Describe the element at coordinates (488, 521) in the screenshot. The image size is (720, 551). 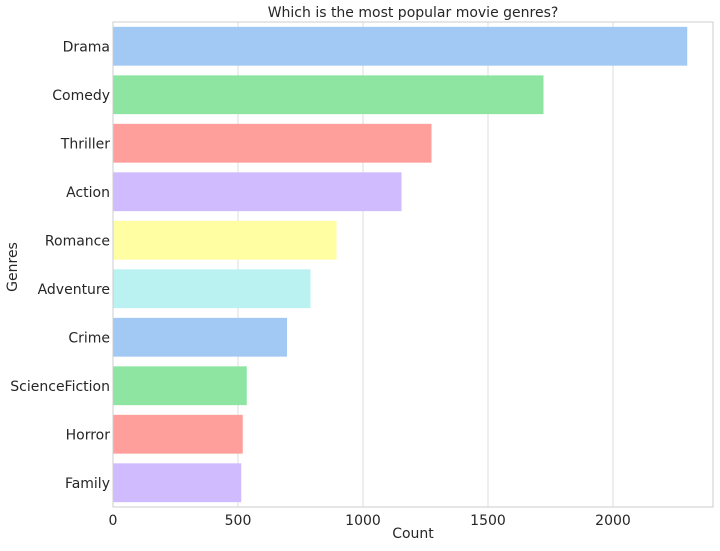
I see `x-tick-label: 1500` at that location.